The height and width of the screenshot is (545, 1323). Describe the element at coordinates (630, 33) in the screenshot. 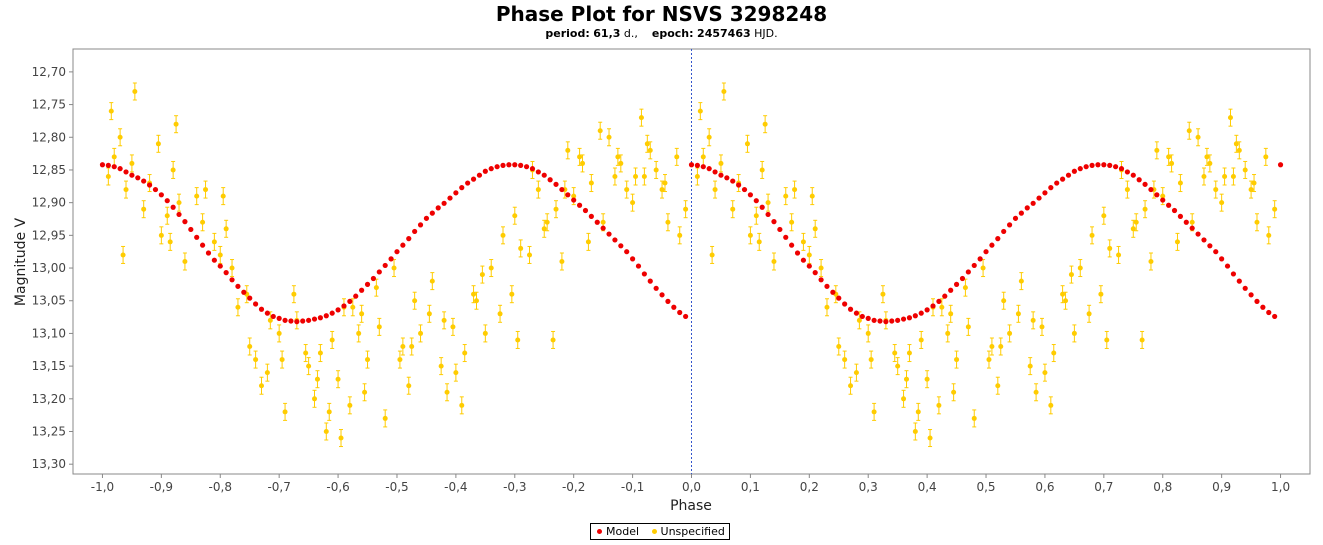

I see `period-unit: d.,` at that location.